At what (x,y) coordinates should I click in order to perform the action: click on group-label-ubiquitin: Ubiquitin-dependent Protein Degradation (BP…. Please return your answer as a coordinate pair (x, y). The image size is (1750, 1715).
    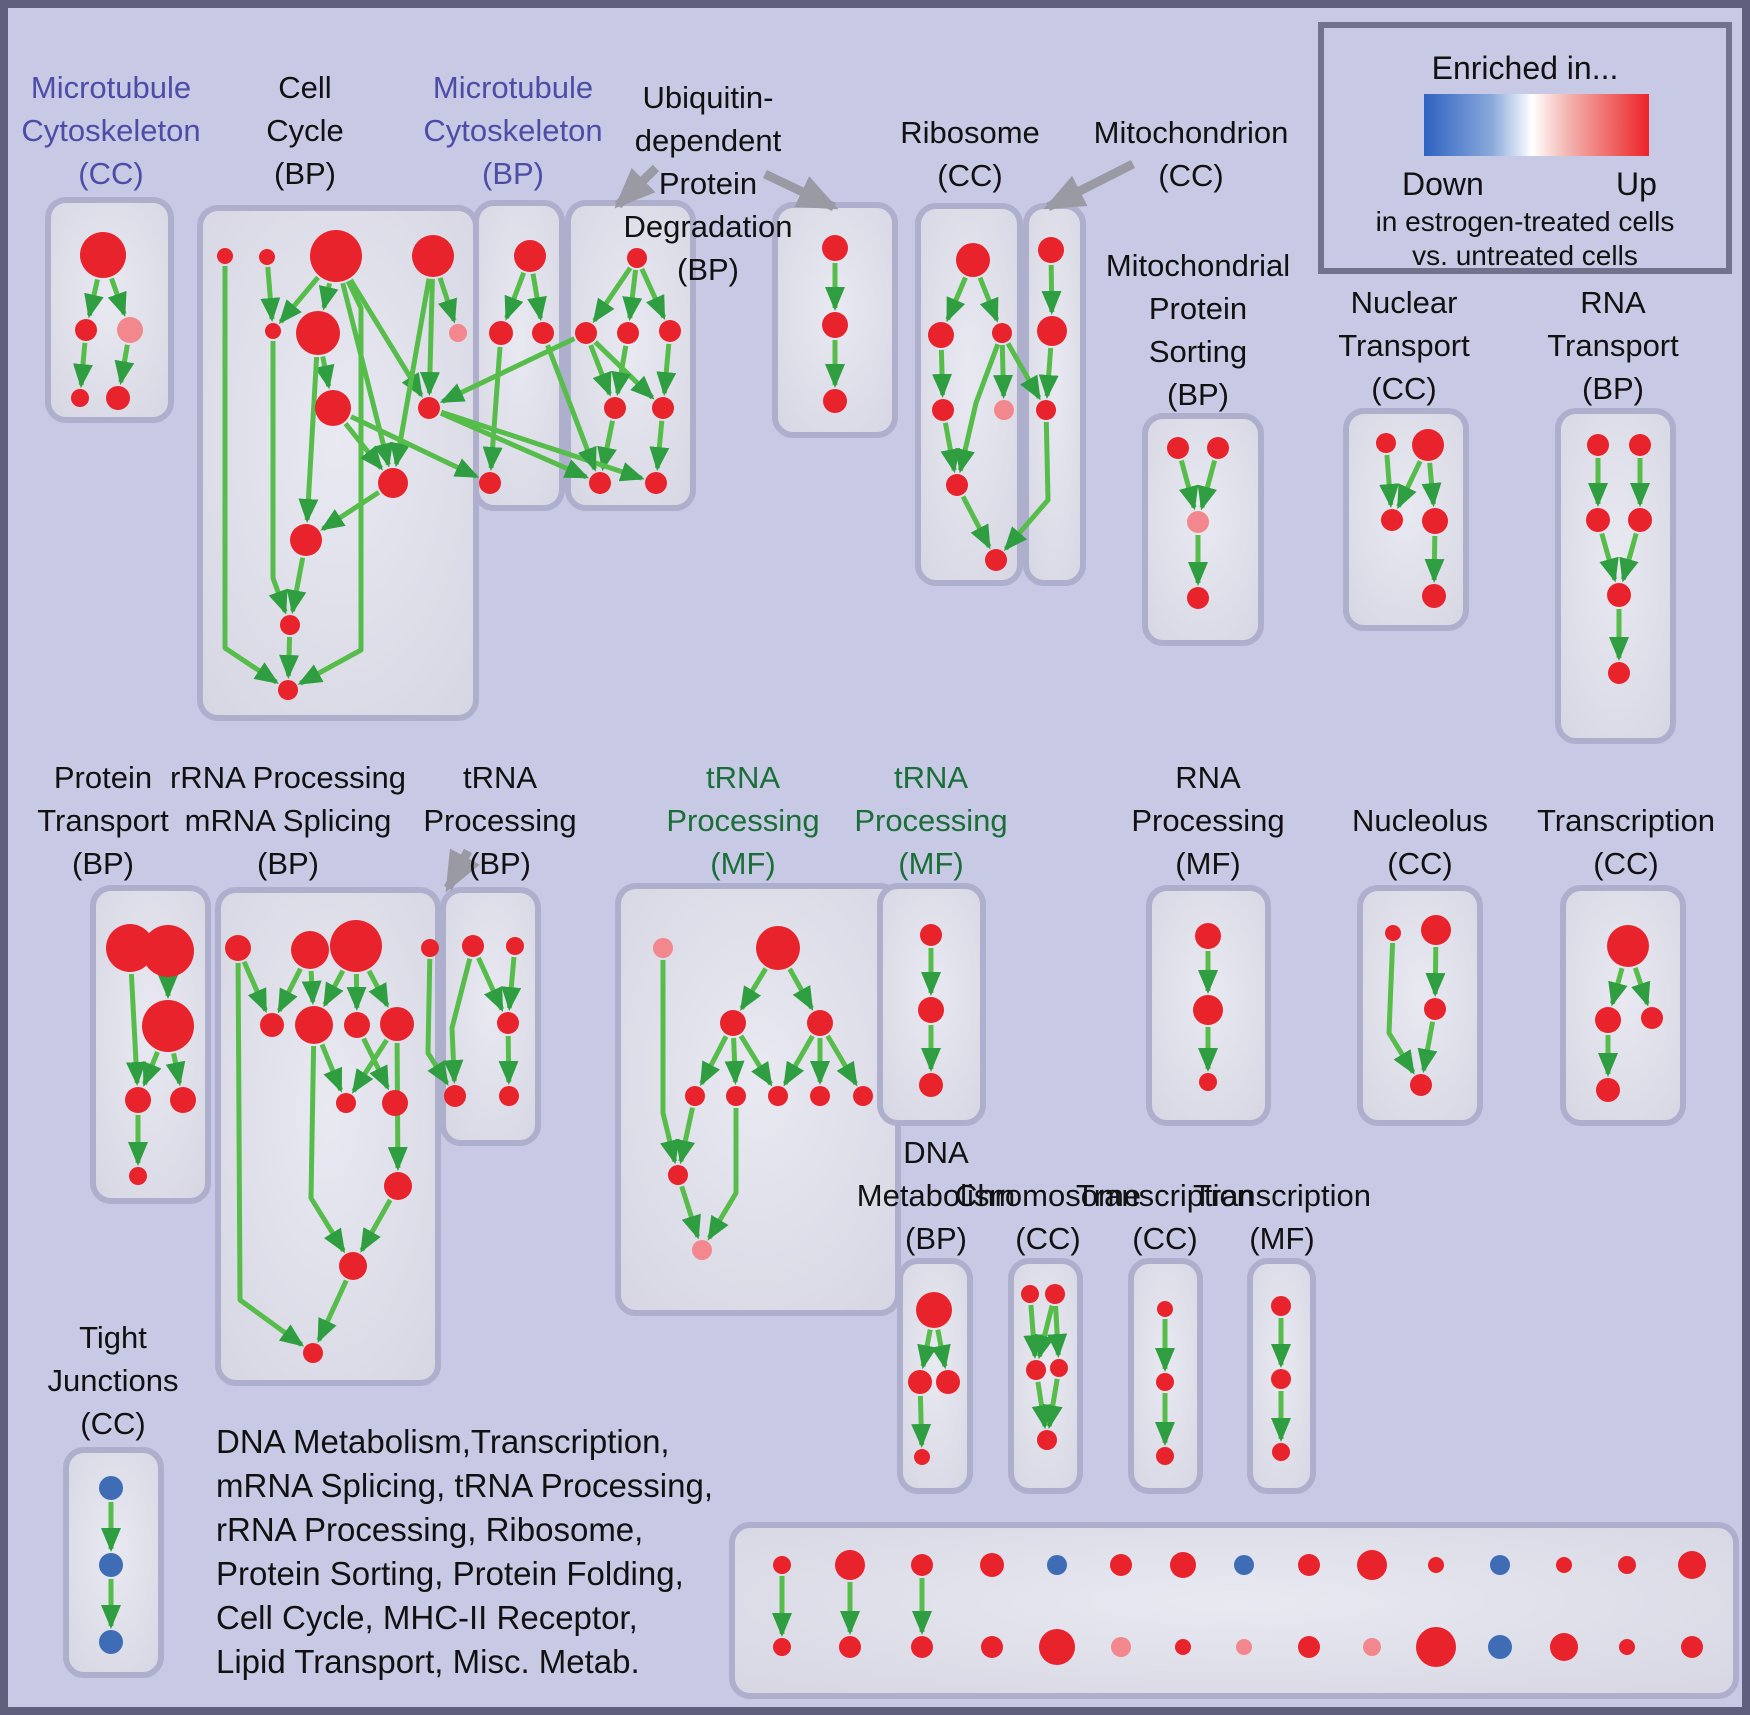
    Looking at the image, I should click on (708, 183).